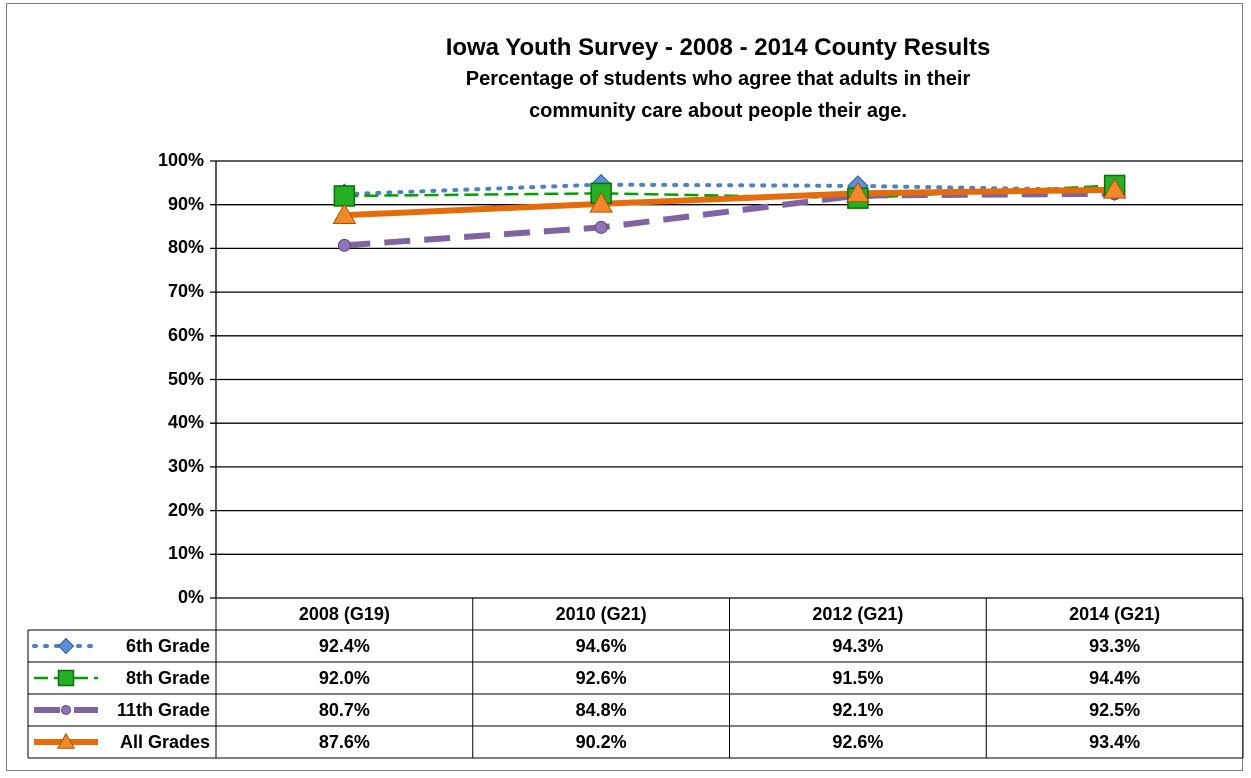  I want to click on series-name-label: 6th Grade, so click(167, 646).